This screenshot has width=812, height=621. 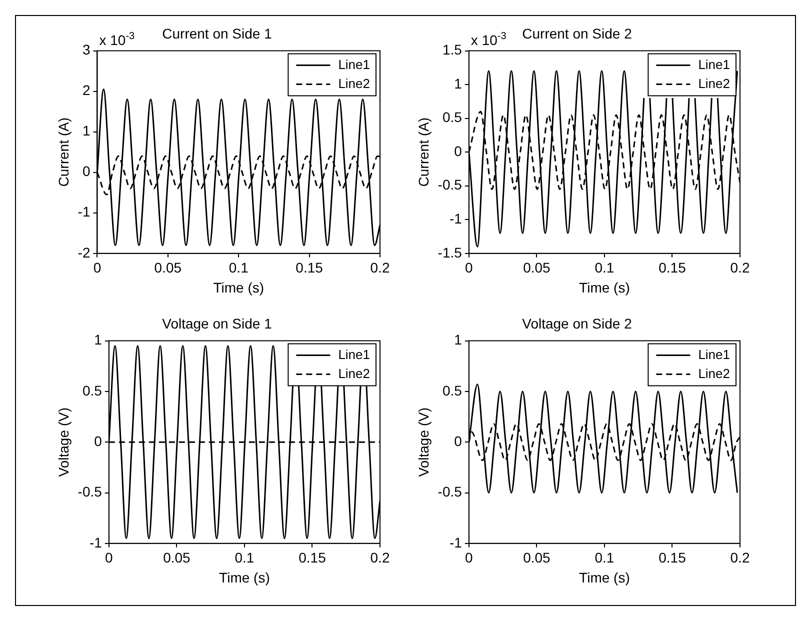 I want to click on y-tick-label: 3, so click(x=86, y=50).